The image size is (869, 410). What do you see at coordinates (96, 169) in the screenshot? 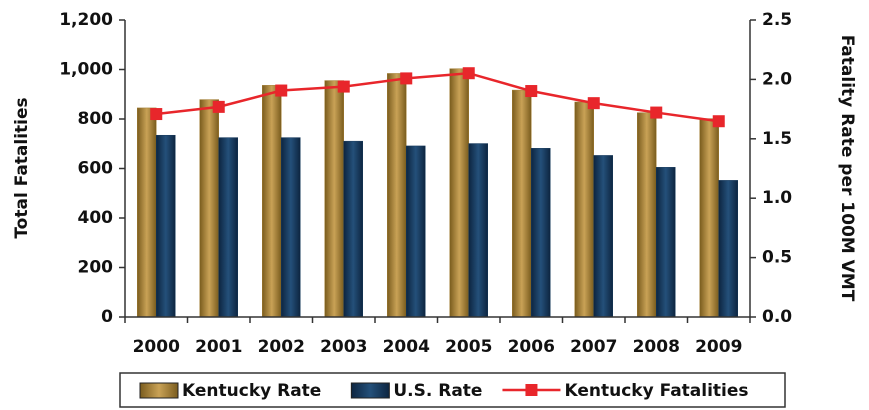
I see `y-tick-label: 600` at bounding box center [96, 169].